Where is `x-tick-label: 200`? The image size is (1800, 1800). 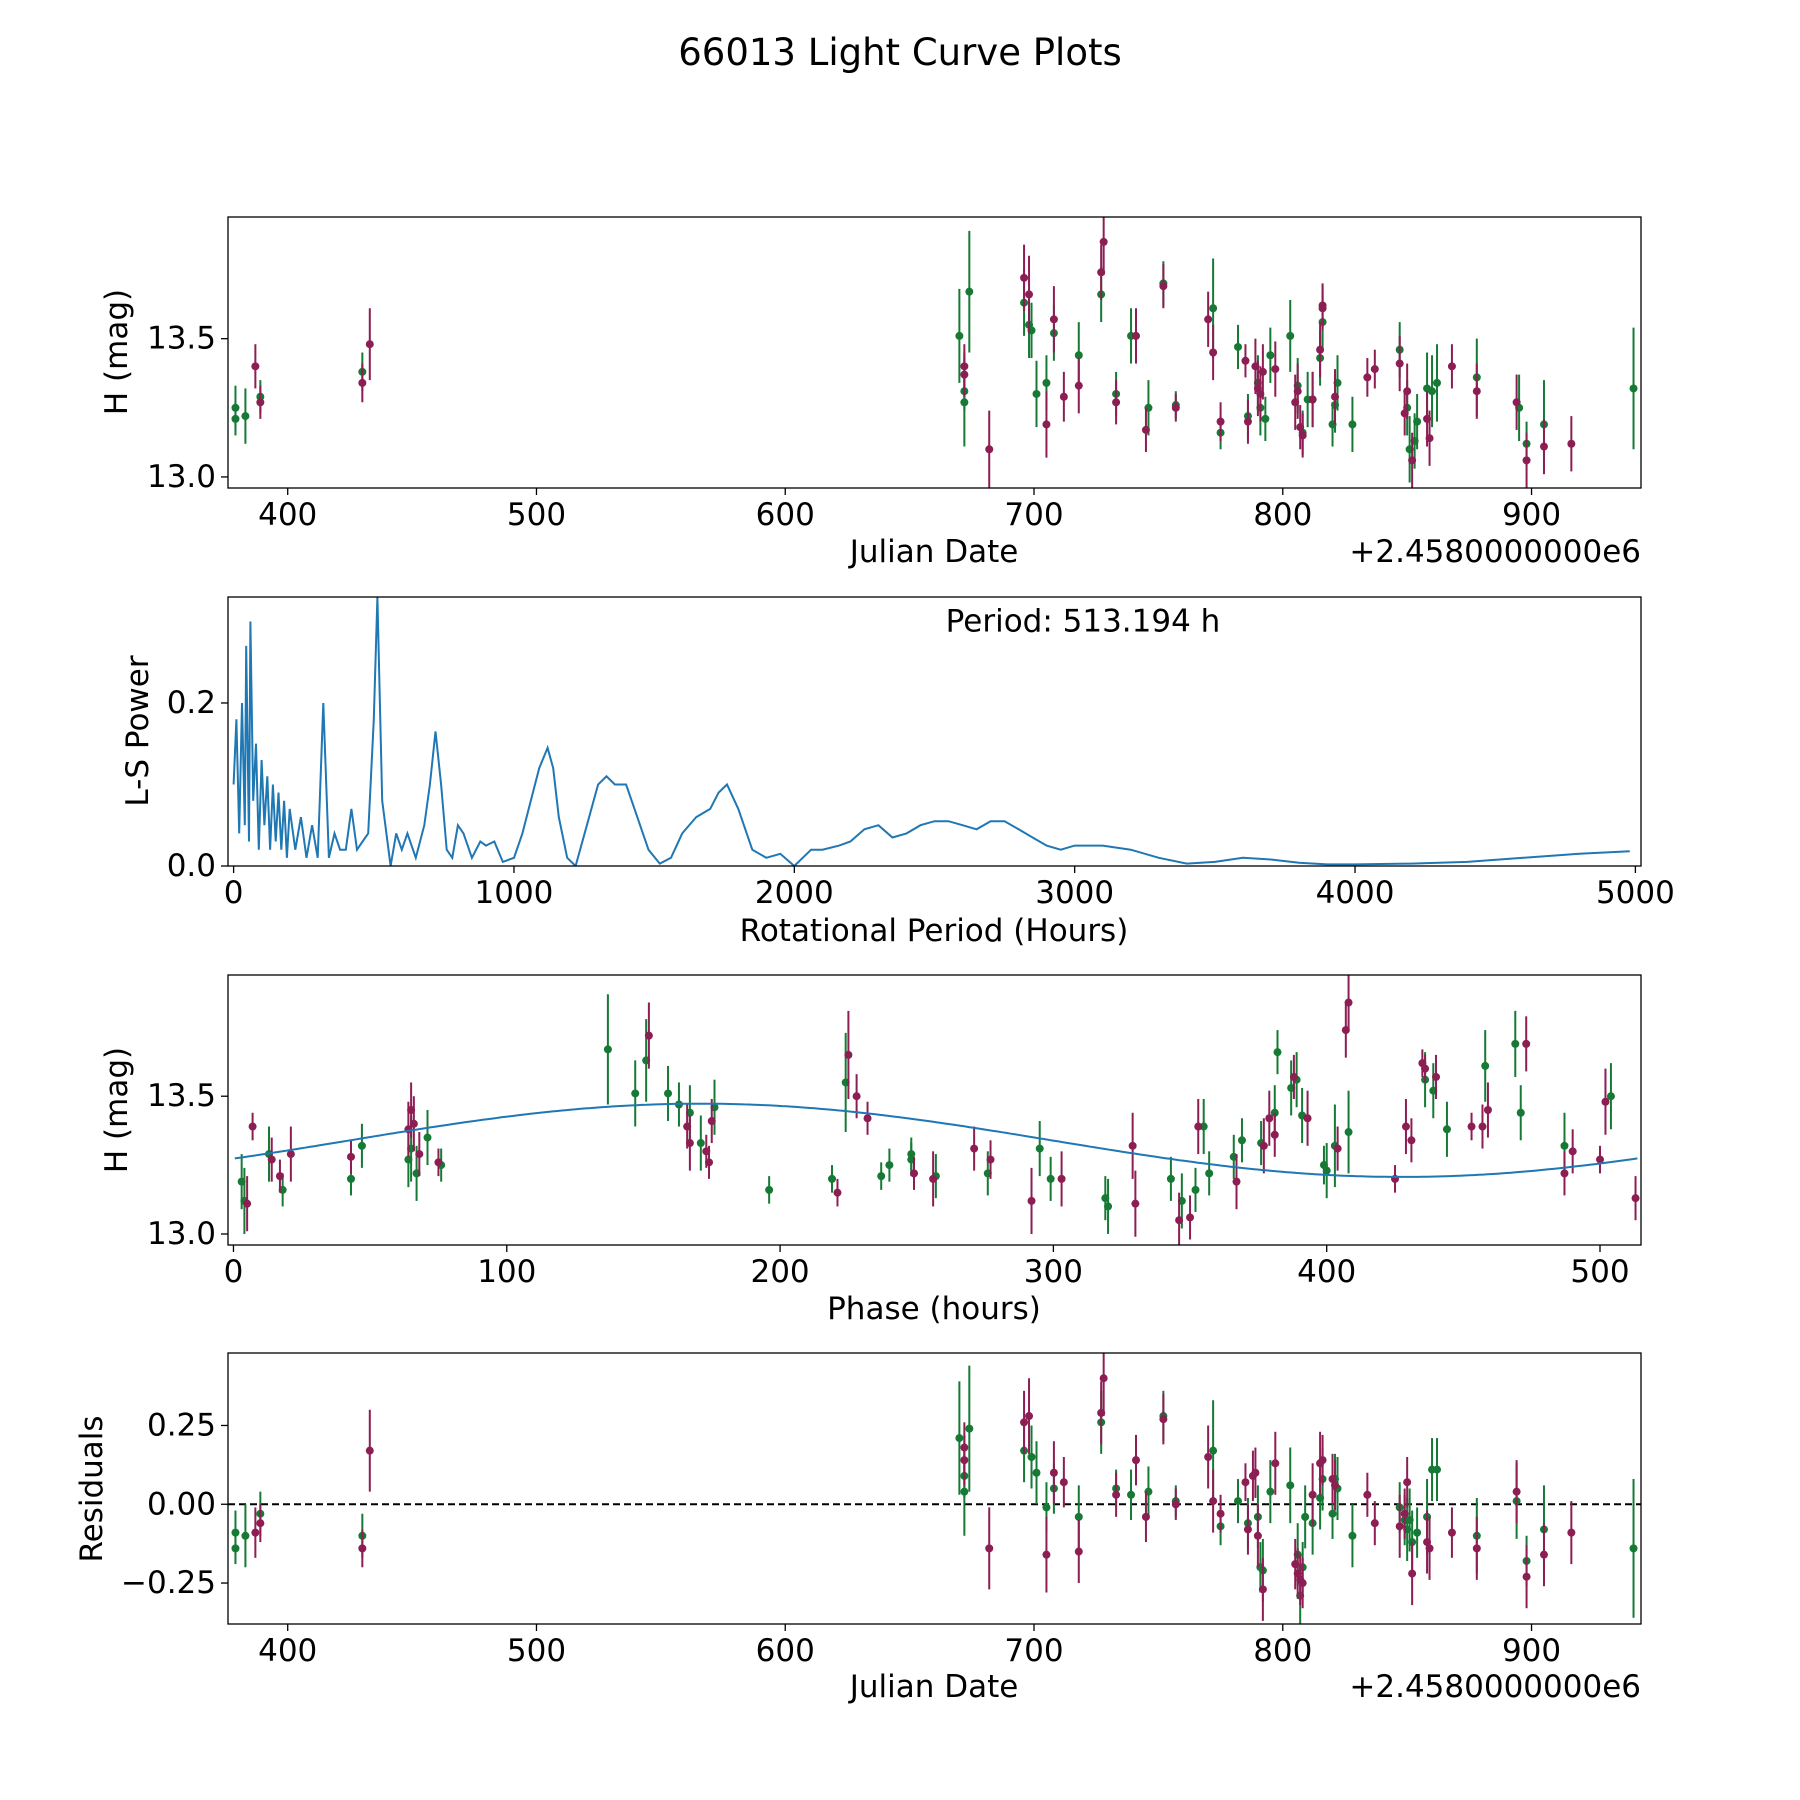
x-tick-label: 200 is located at coordinates (779, 1272).